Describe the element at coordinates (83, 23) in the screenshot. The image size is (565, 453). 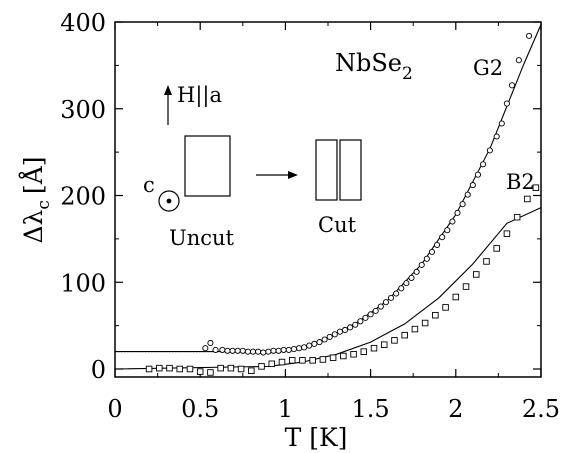
I see `y-tick-label: 400` at that location.